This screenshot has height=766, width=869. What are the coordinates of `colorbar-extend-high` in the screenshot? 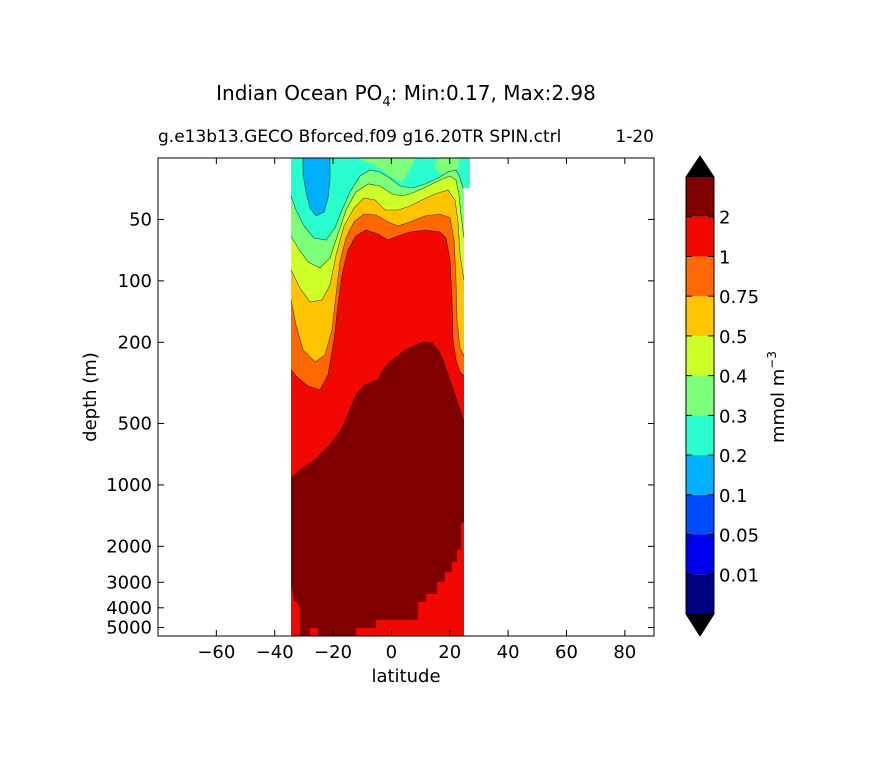 It's located at (700, 166).